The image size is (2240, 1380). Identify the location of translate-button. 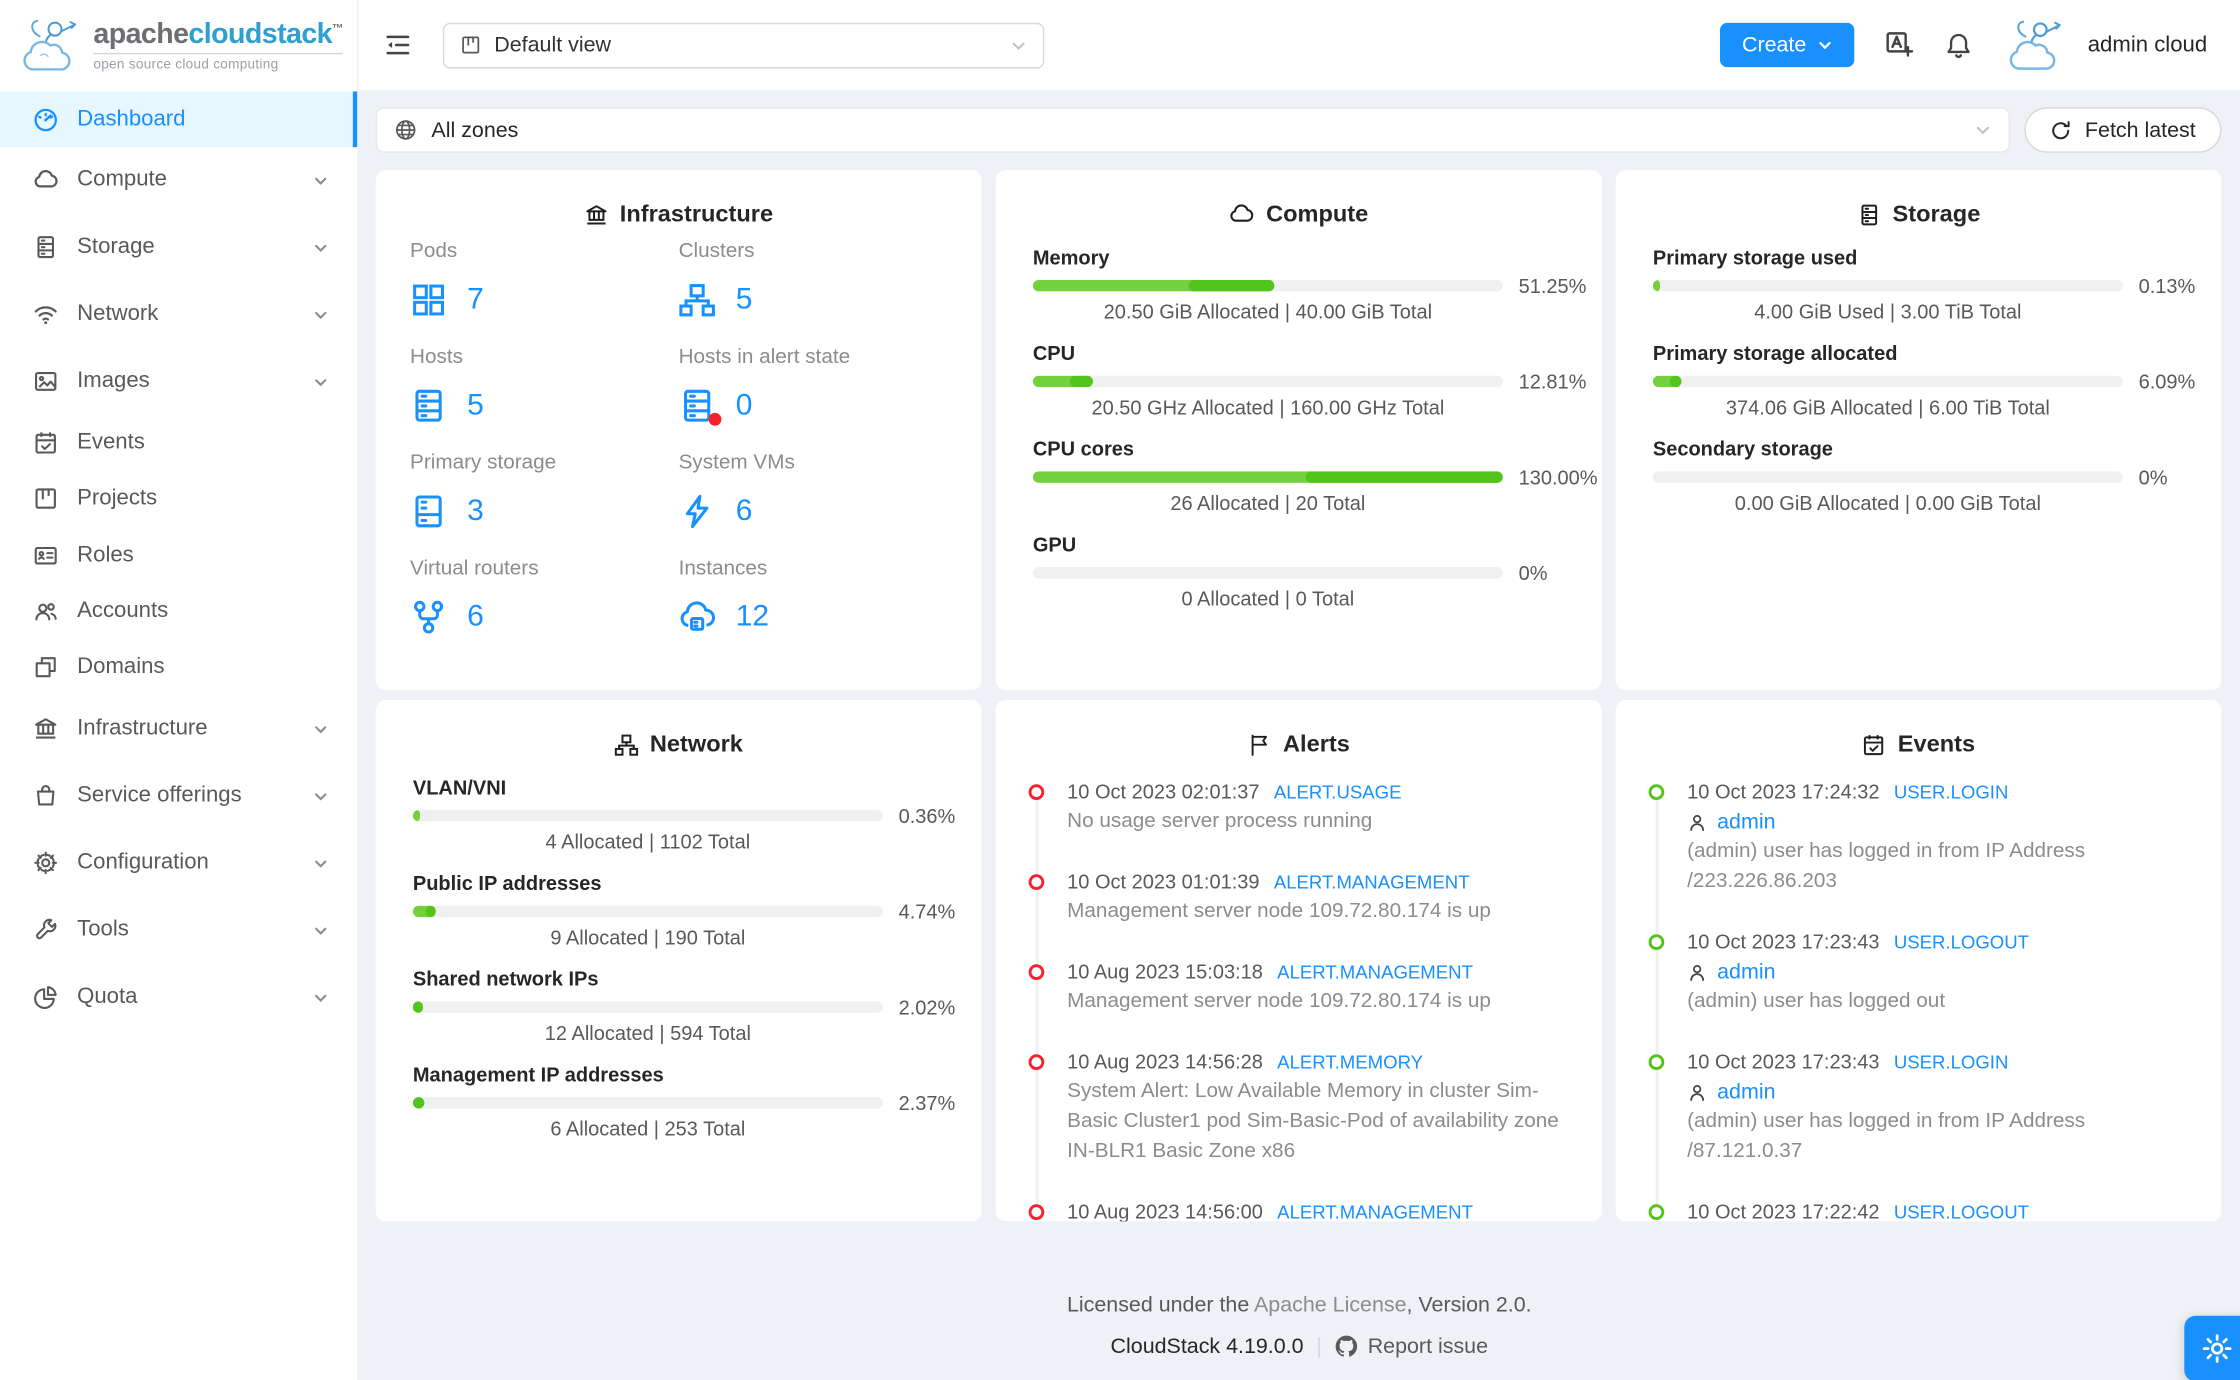
(1900, 45).